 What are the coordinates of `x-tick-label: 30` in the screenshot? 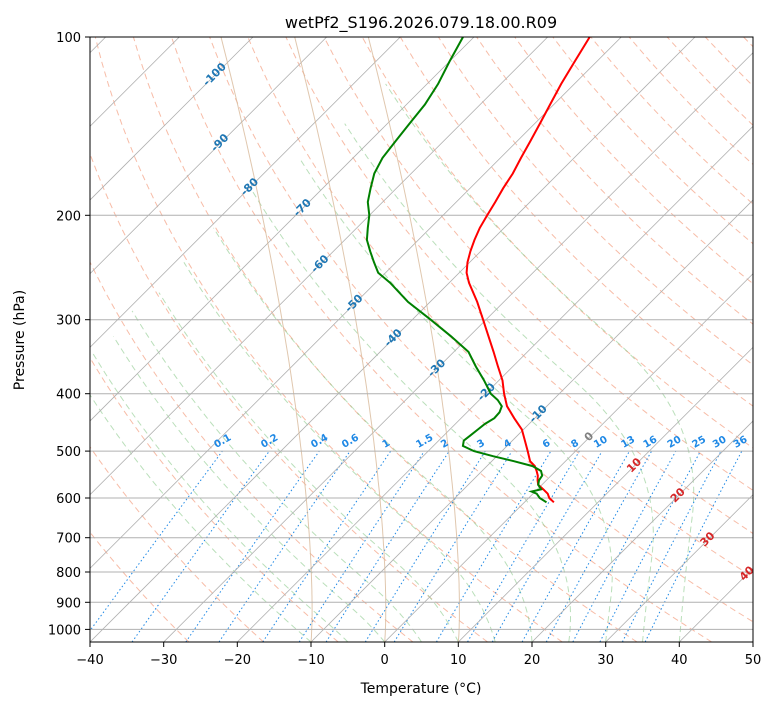 It's located at (605, 660).